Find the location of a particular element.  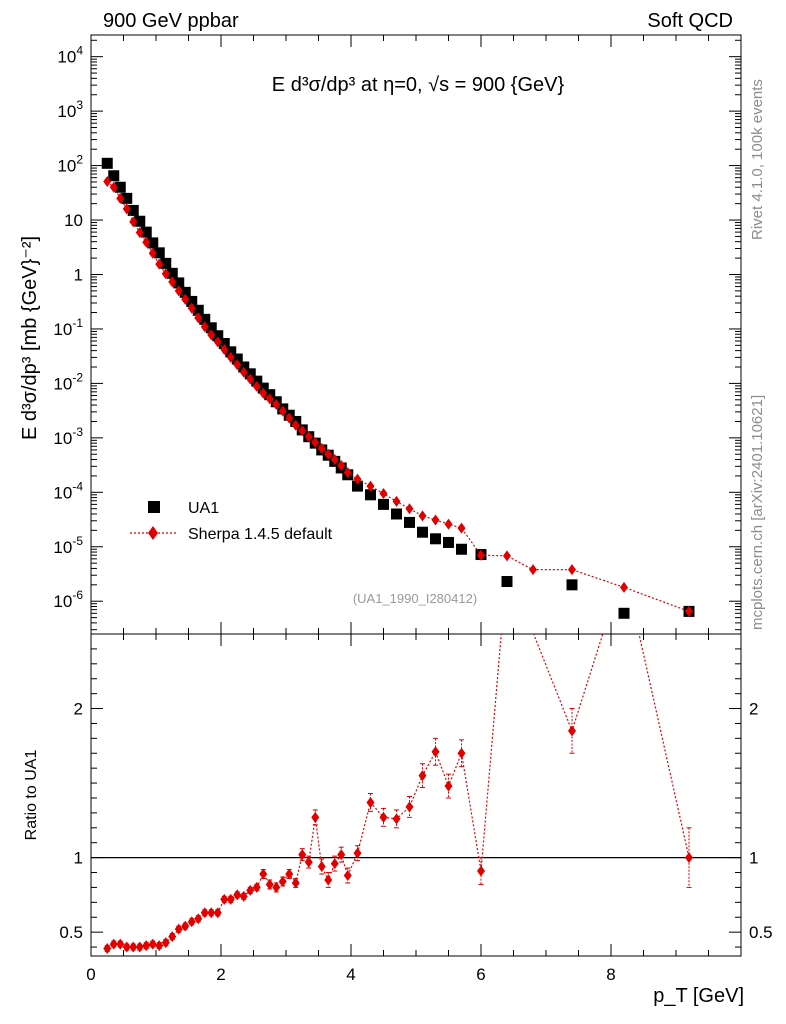

y-tick-label: 10³ is located at coordinates (70, 109).